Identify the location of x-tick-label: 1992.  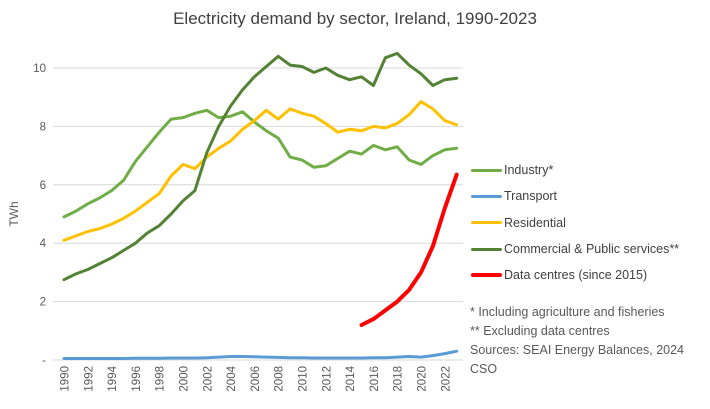
(89, 379).